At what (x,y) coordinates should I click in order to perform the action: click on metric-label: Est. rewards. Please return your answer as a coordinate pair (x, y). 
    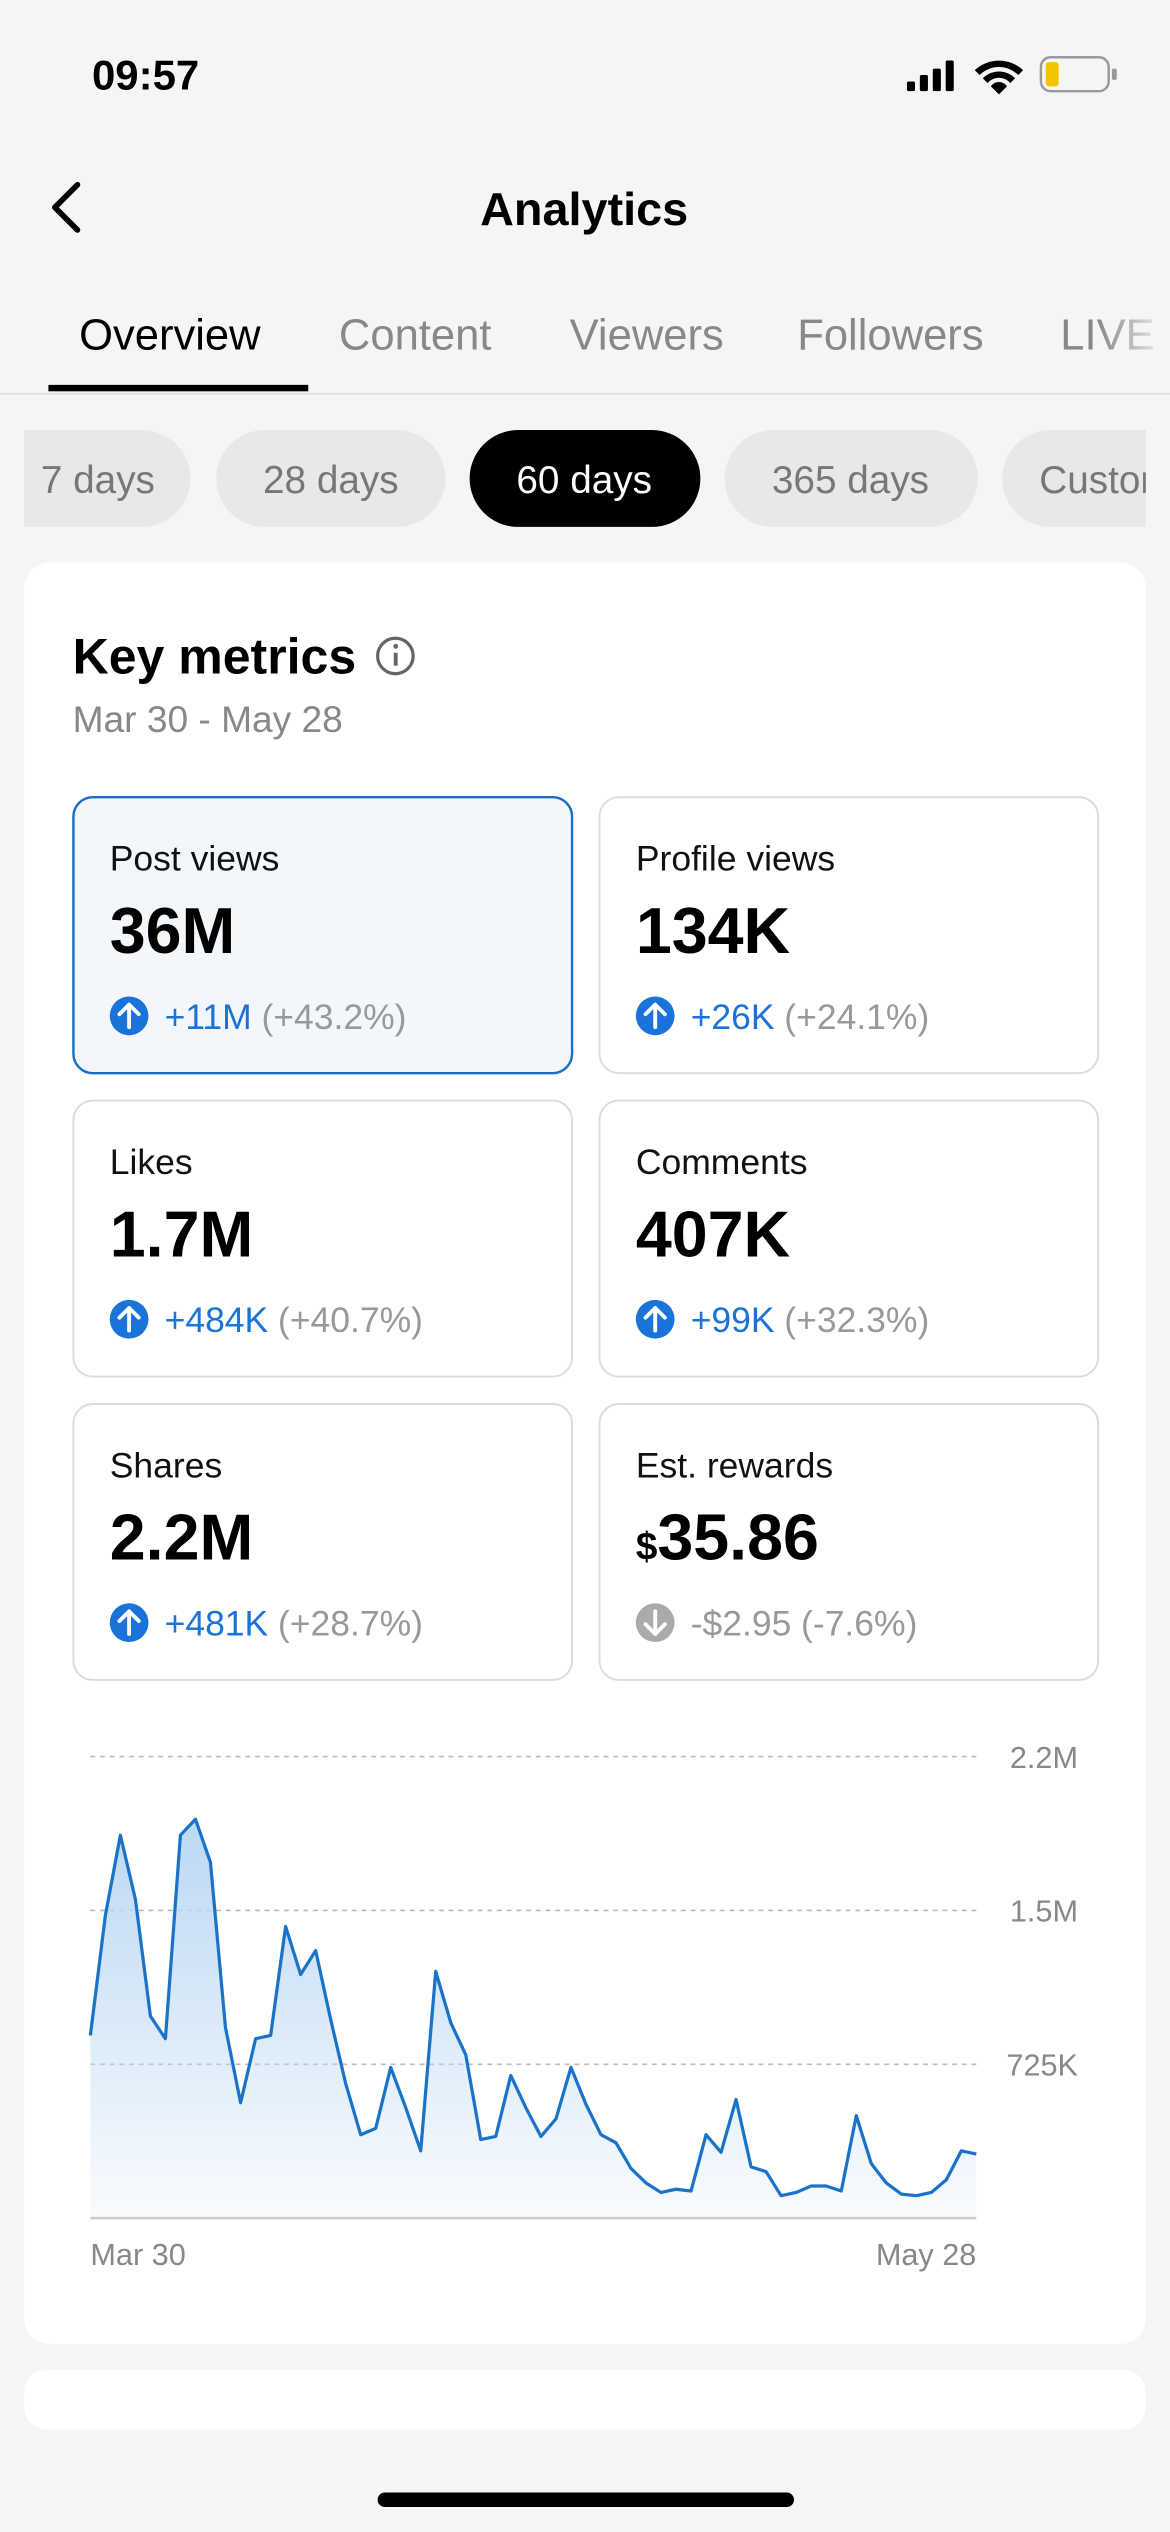
    Looking at the image, I should click on (734, 1465).